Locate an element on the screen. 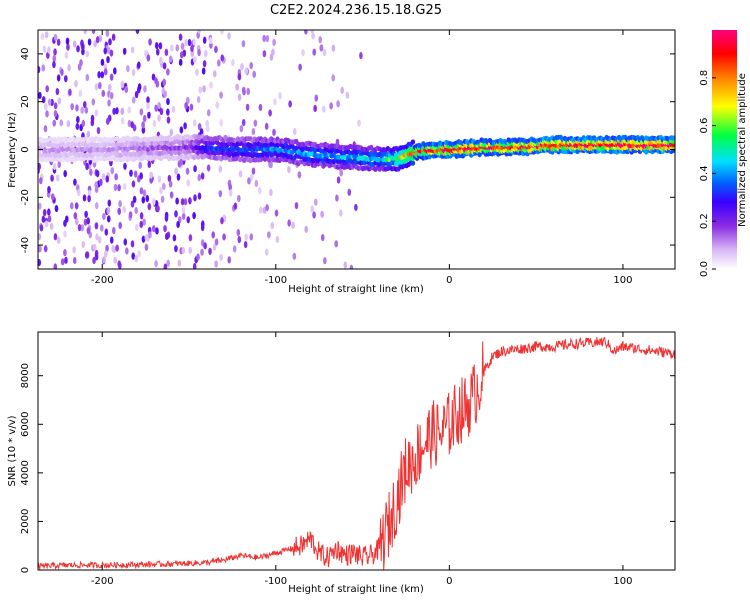 Image resolution: width=750 pixels, height=600 pixels. spectrogram-x-tick-label: 100 is located at coordinates (622, 280).